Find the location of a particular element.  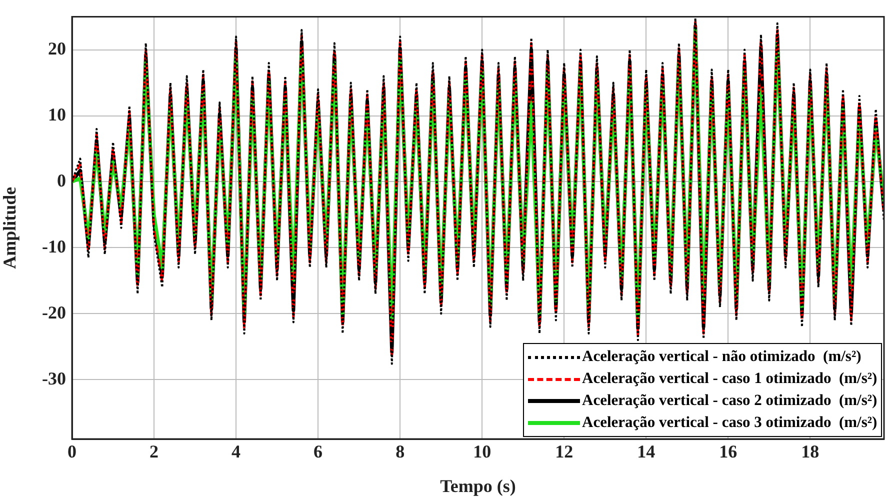

legend-label: Aceleração vertical - caso 3 otimizado (m/s²) is located at coordinates (730, 423).